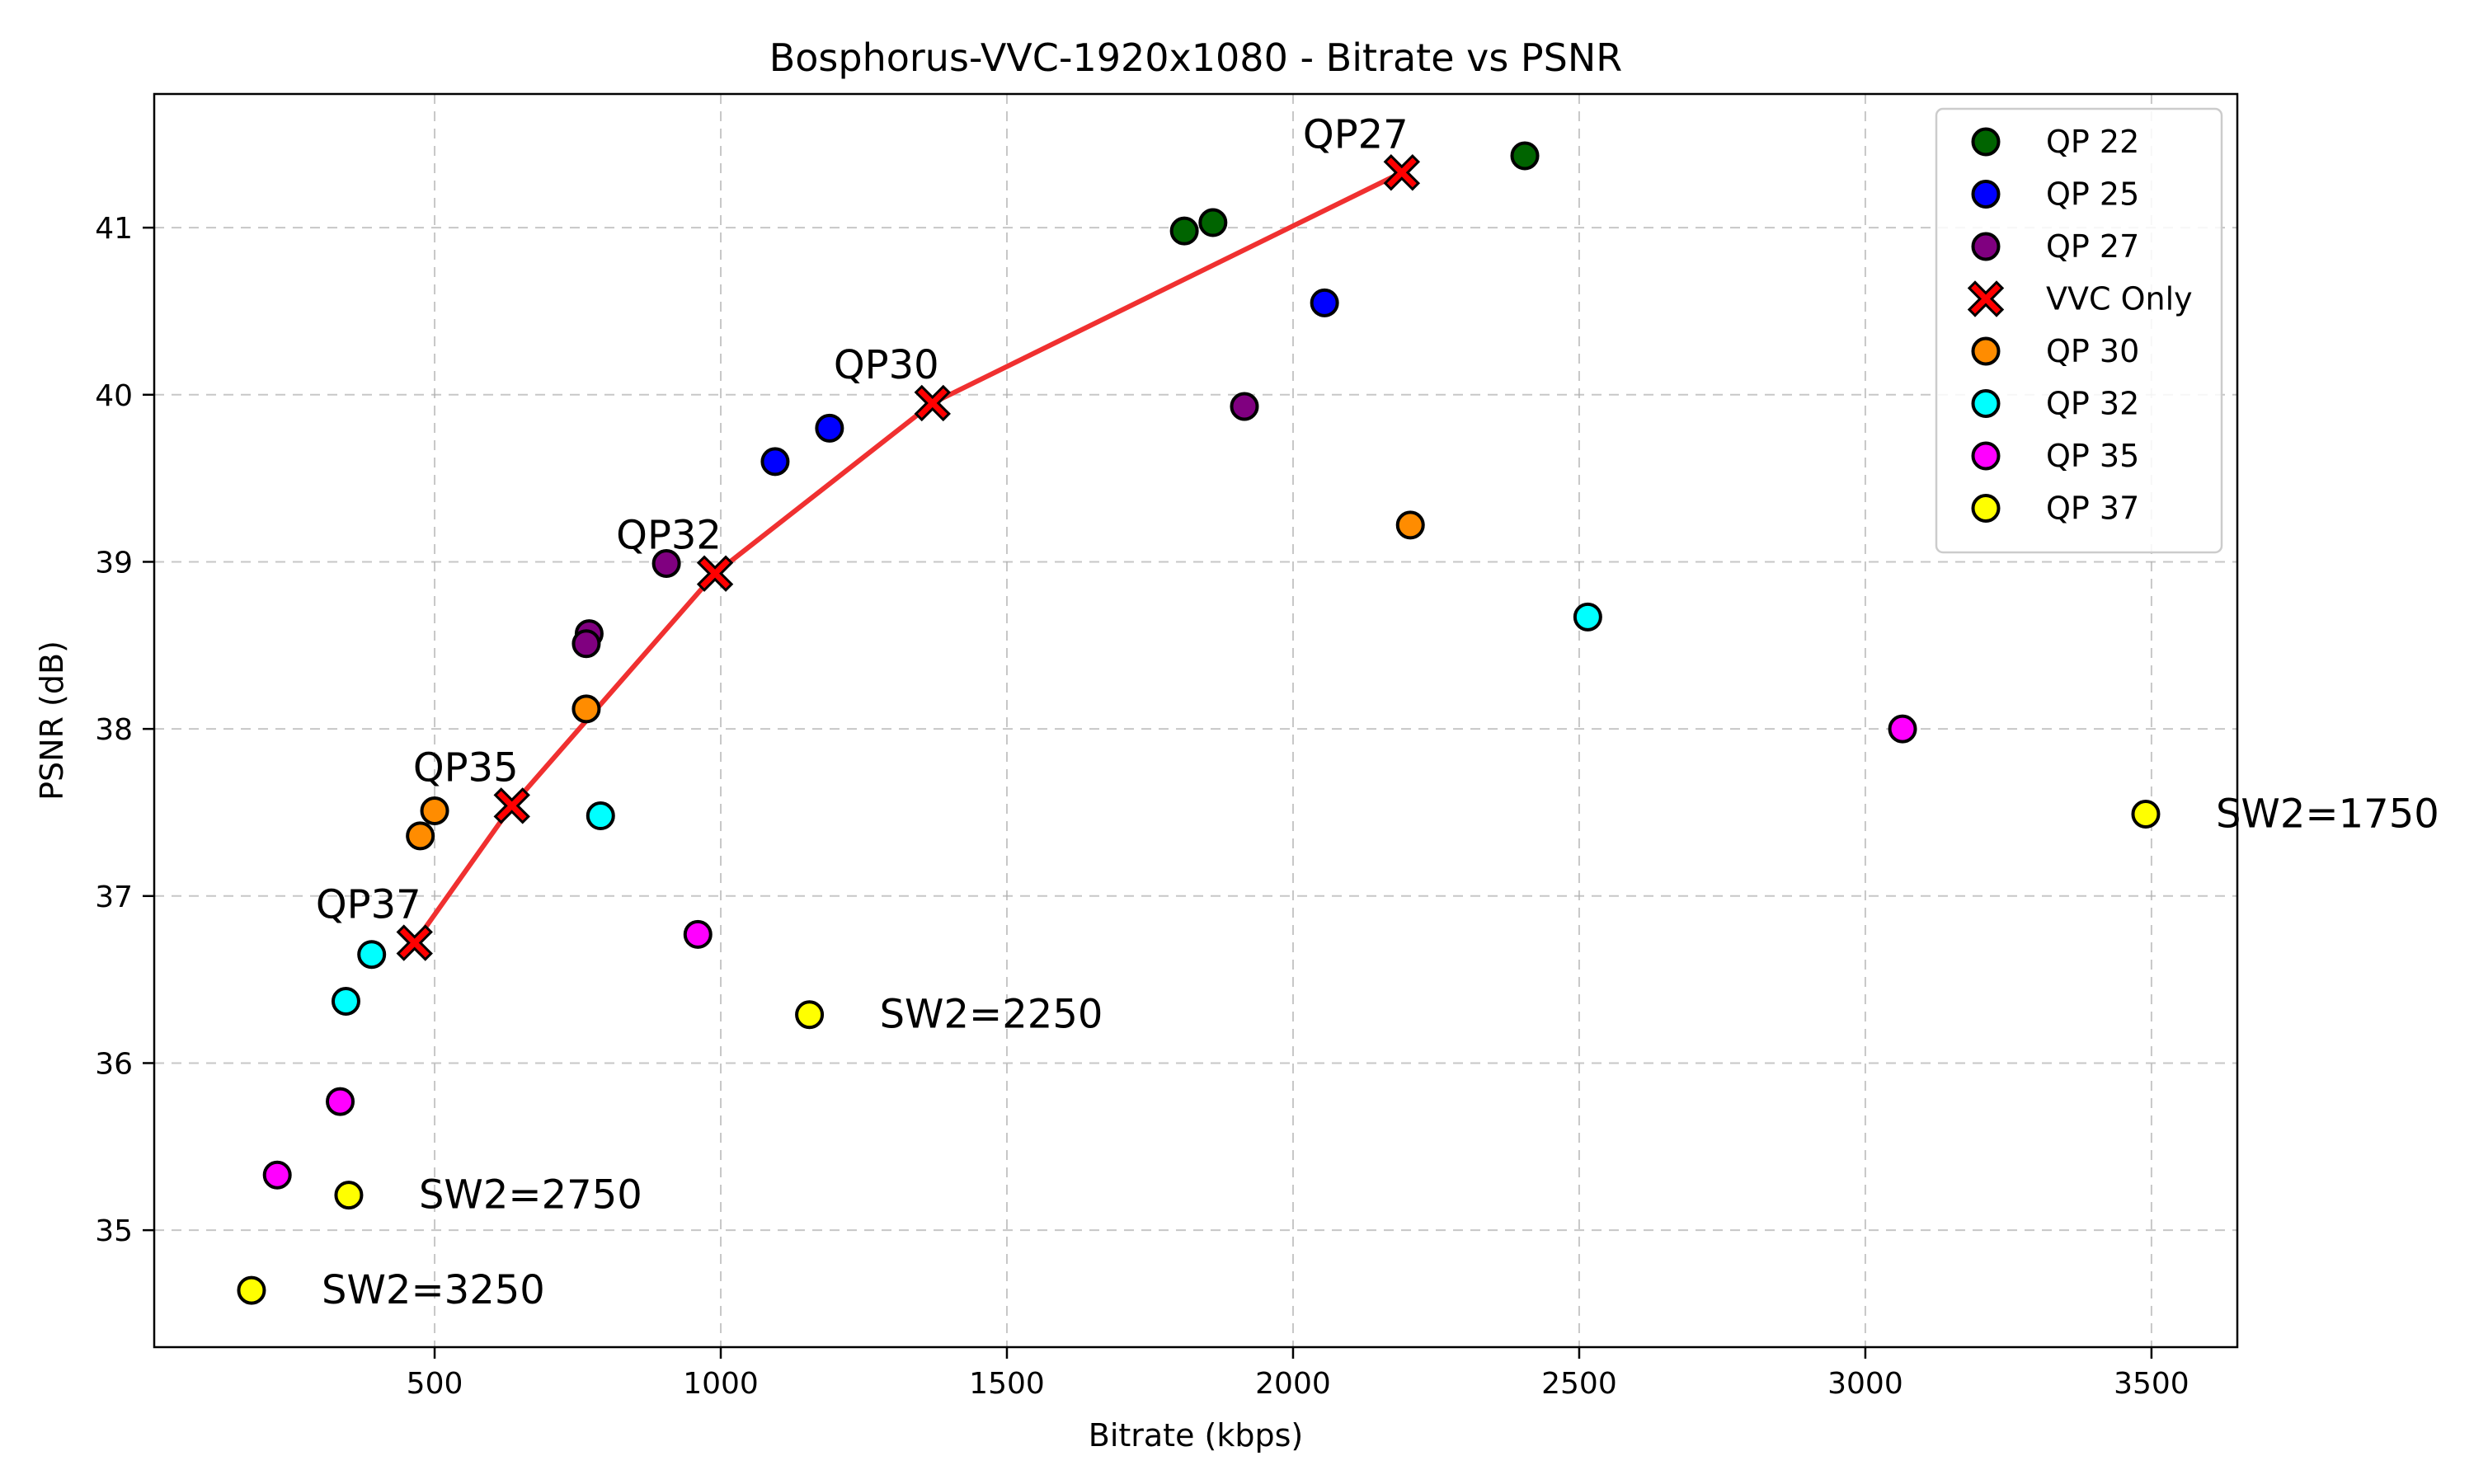 The image size is (2474, 1484). What do you see at coordinates (114, 897) in the screenshot?
I see `y-tick-label: 37` at bounding box center [114, 897].